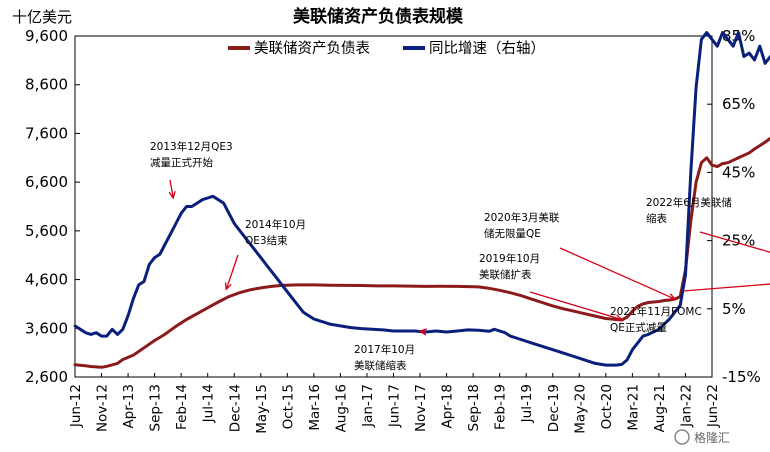  I want to click on left-tick-label: 5,600, so click(46, 231).